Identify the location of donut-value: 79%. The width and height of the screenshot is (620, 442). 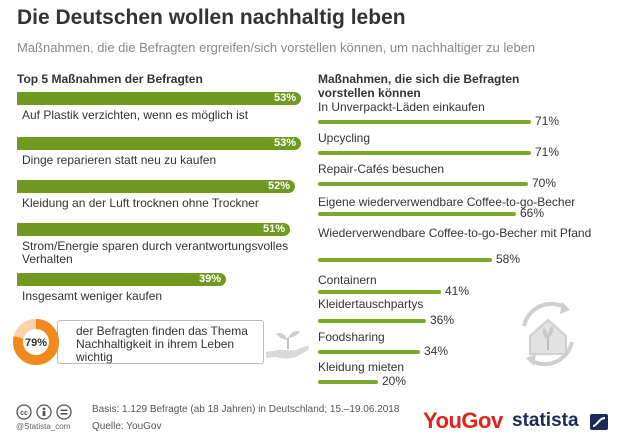
(36, 343).